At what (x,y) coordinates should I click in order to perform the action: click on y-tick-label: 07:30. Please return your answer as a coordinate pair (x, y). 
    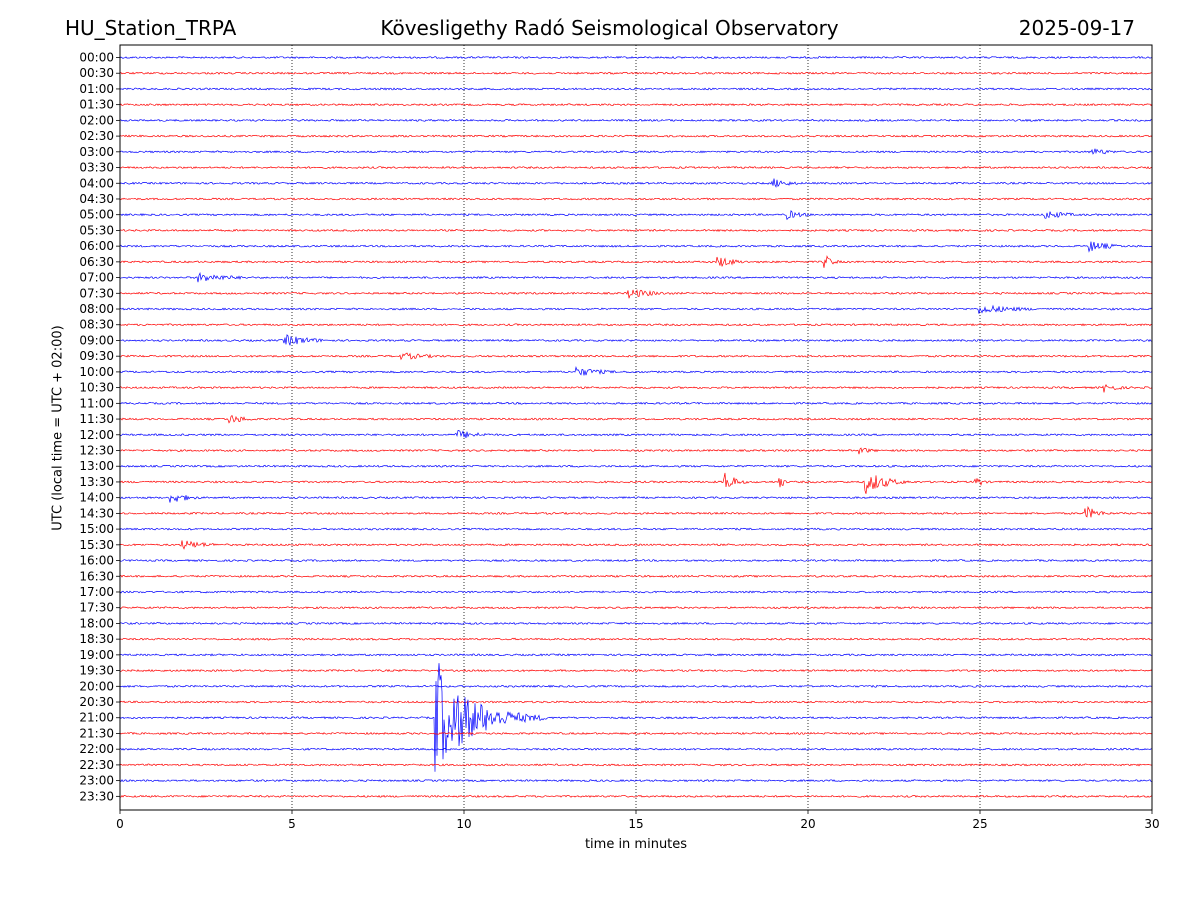
    Looking at the image, I should click on (96, 293).